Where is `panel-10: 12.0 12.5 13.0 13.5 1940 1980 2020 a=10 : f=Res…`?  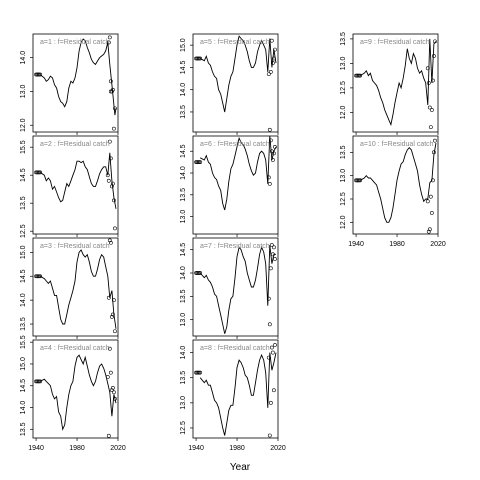
panel-10: 12.0 12.5 13.0 13.5 1940 1980 2020 a=10 : f=Res… is located at coordinates (393, 191).